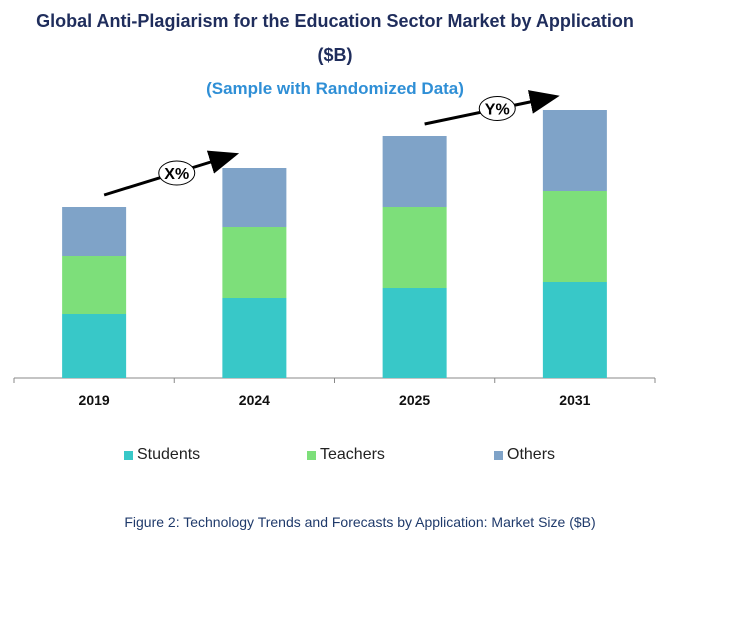  I want to click on legend-label-students: Students, so click(169, 454).